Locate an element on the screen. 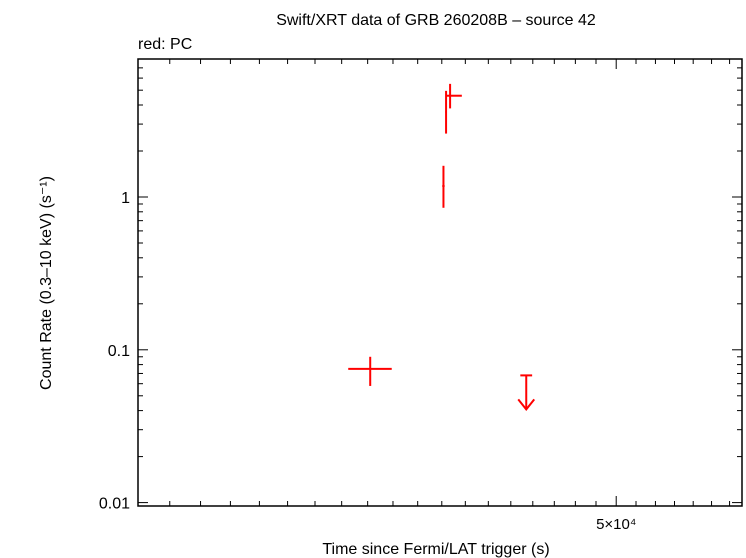  upper-limit is located at coordinates (526, 392).